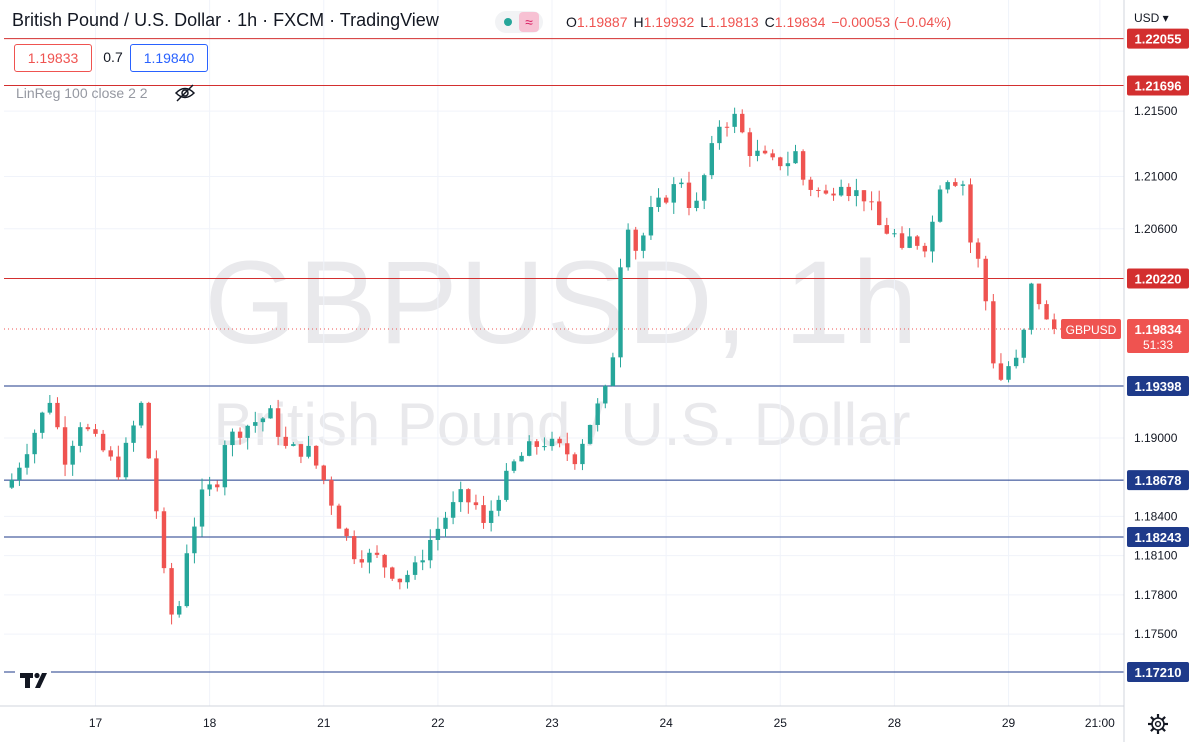  I want to click on market-open-dot-icon, so click(508, 22).